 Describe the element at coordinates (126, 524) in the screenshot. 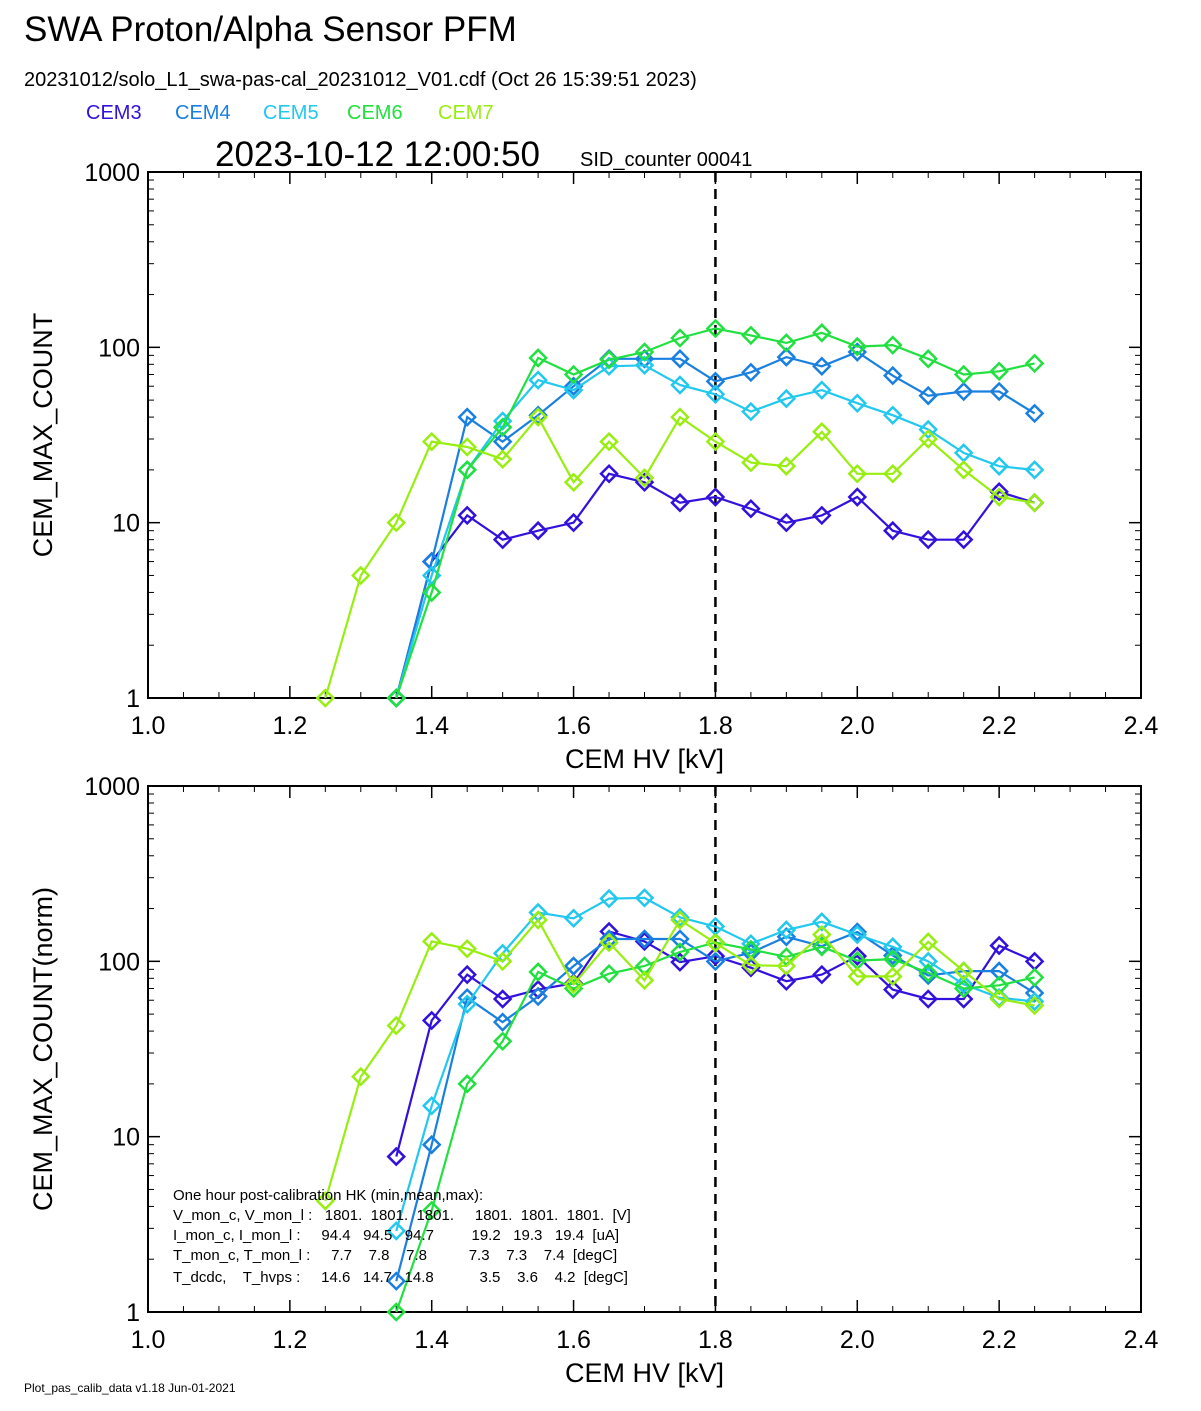

I see `y-tick-label: 10` at that location.